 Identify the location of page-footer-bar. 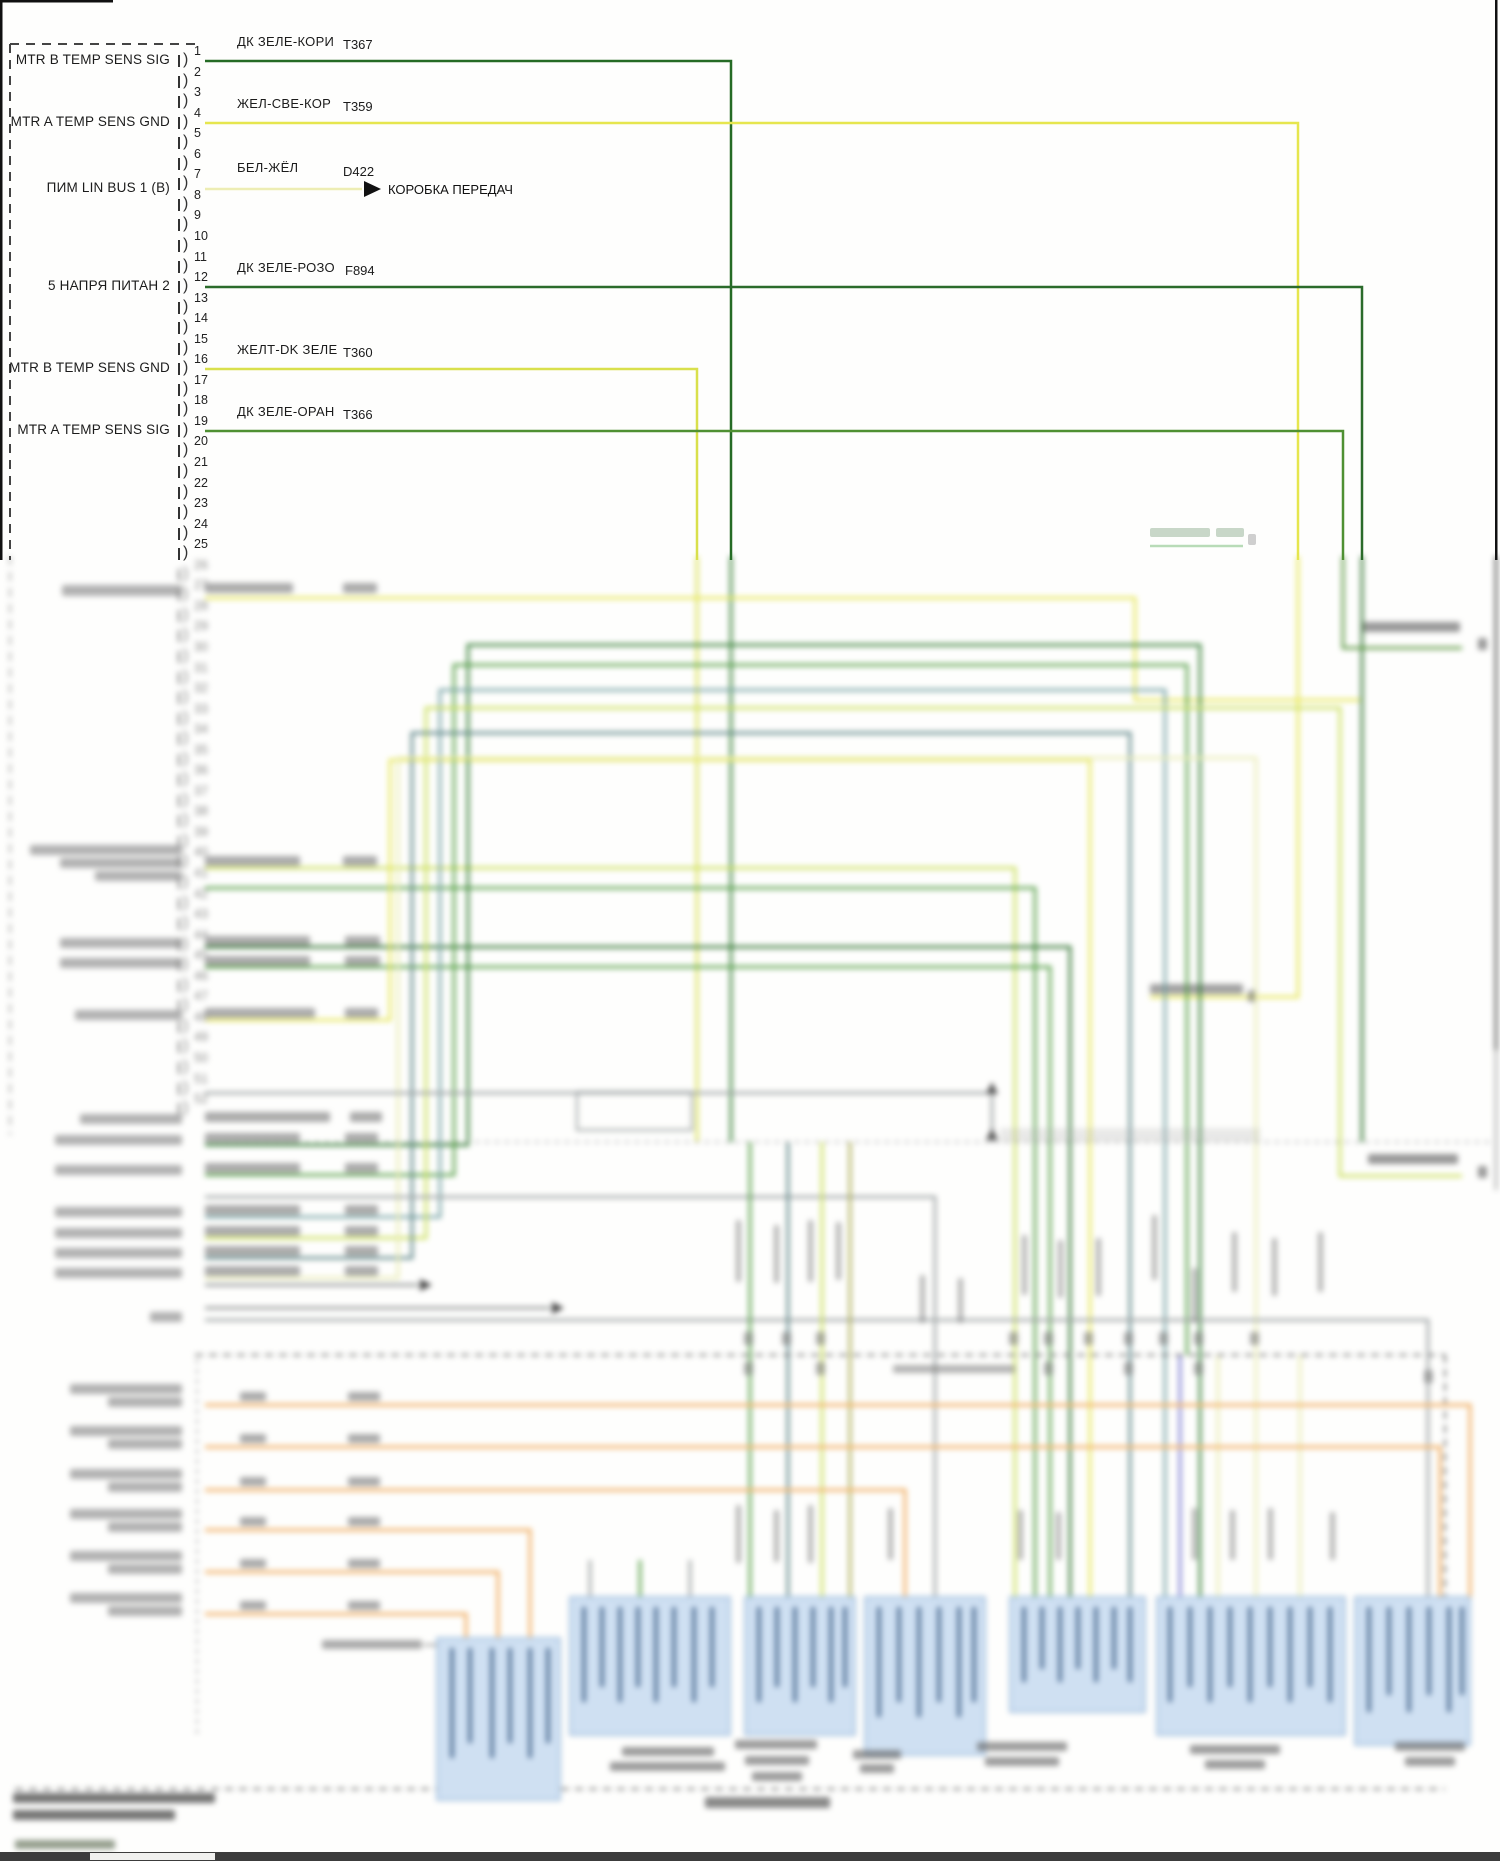
(750, 1856).